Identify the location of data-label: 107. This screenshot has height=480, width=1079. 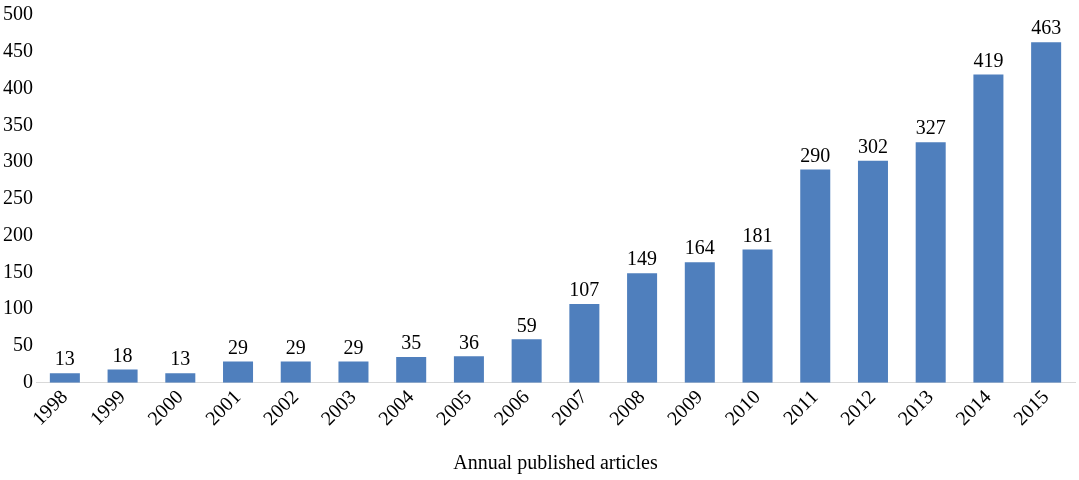
(584, 289).